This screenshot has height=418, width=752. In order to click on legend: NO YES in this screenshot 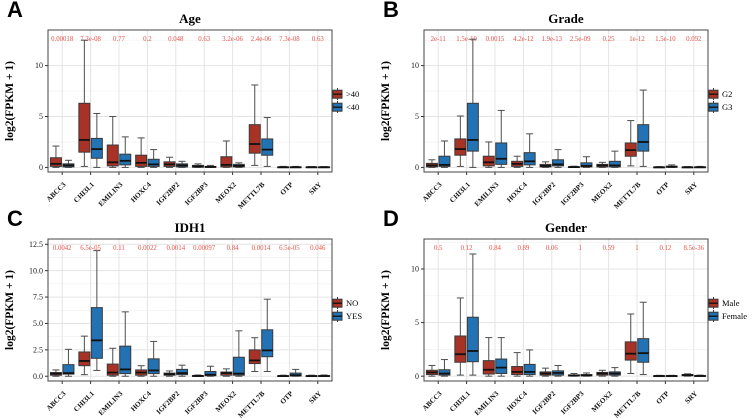, I will do `click(347, 309)`.